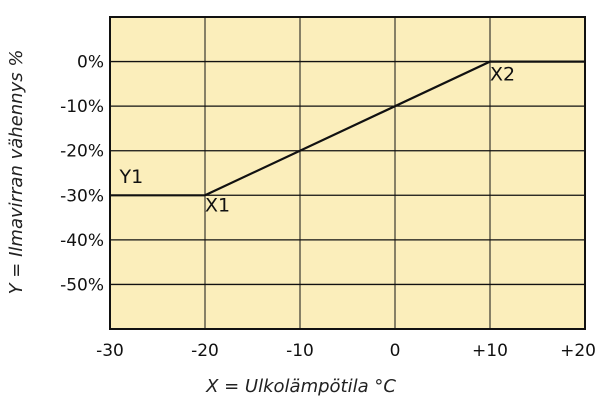  What do you see at coordinates (82, 241) in the screenshot?
I see `y-tick-label: -40%` at bounding box center [82, 241].